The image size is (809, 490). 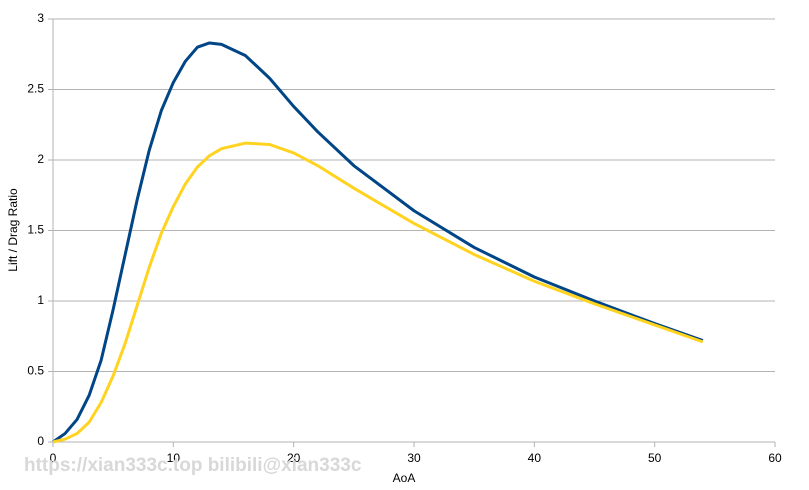 What do you see at coordinates (35, 89) in the screenshot?
I see `y-tick-label: 2.5` at bounding box center [35, 89].